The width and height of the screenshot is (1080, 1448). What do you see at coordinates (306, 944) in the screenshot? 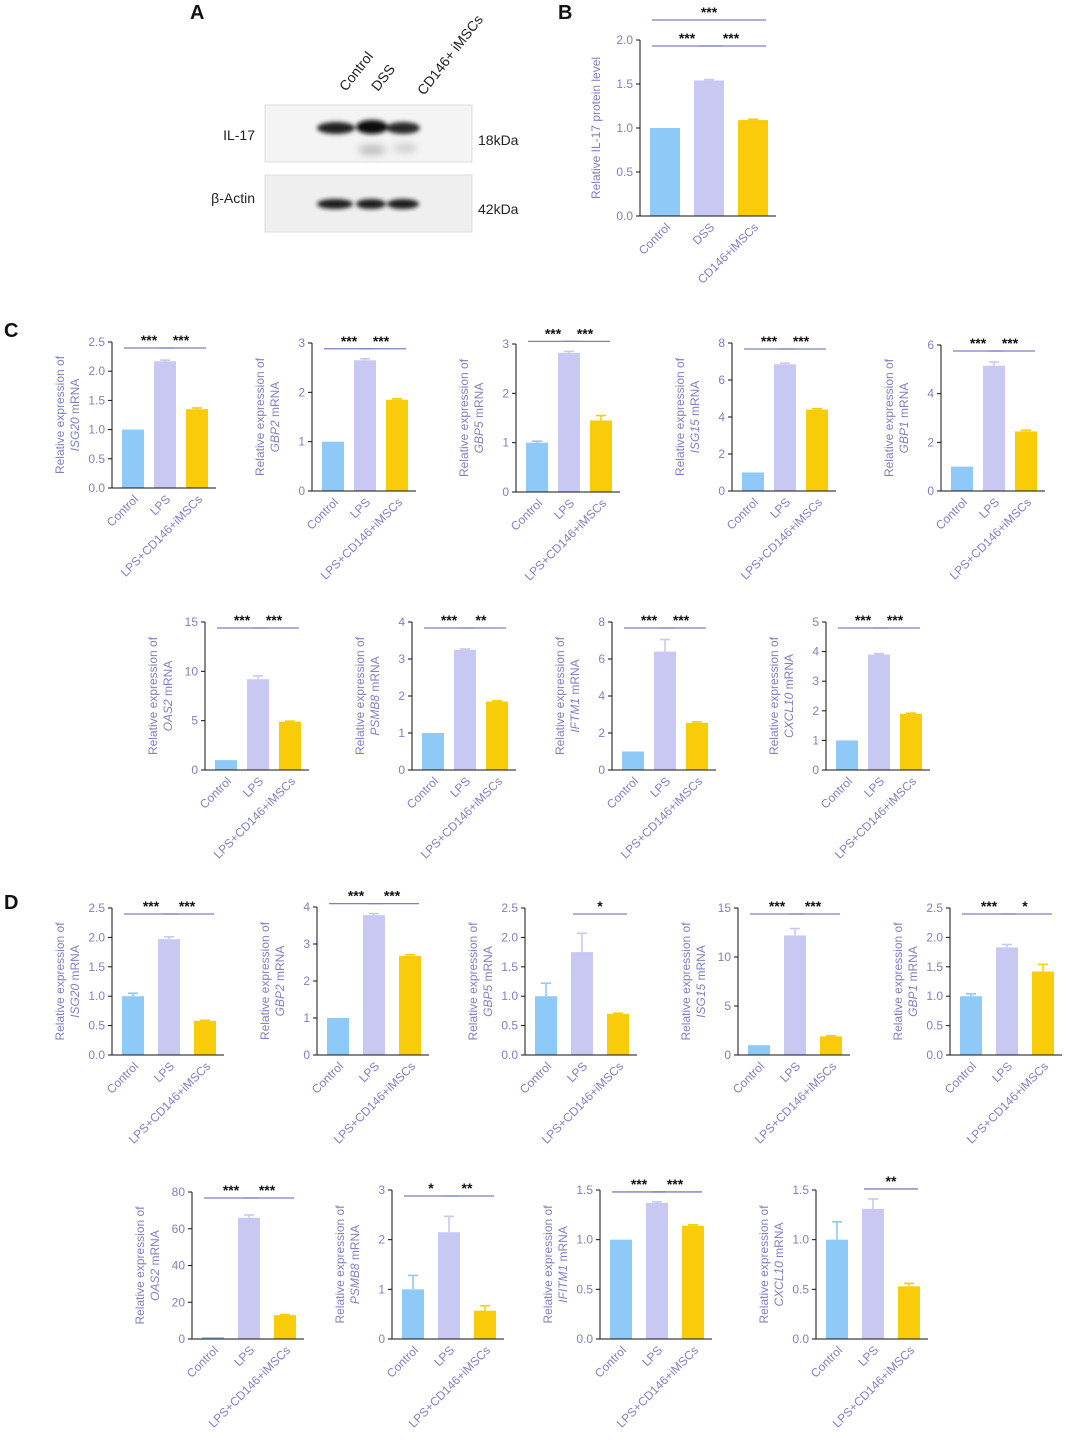
I see `y-tick-label-d2-3: 3` at bounding box center [306, 944].